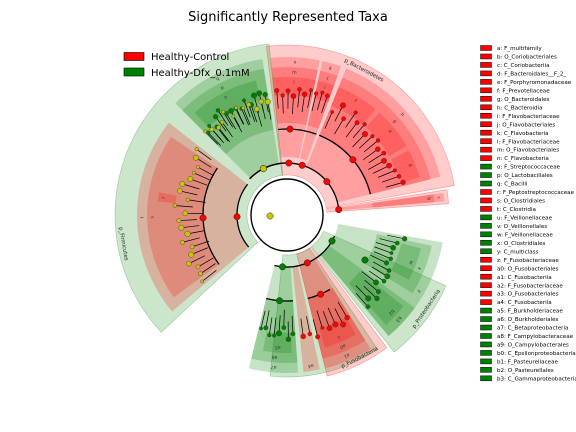 The image size is (576, 432). Describe the element at coordinates (123, 244) in the screenshot. I see `phylum-label: p_Firmicutes` at that location.